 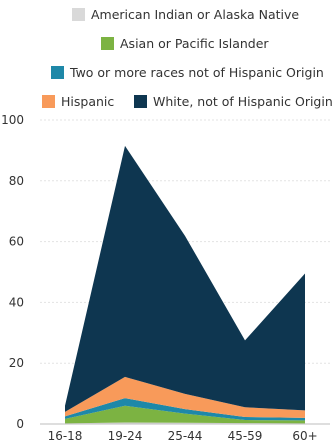 What do you see at coordinates (304, 435) in the screenshot?
I see `x-tick-label: 60+` at bounding box center [304, 435].